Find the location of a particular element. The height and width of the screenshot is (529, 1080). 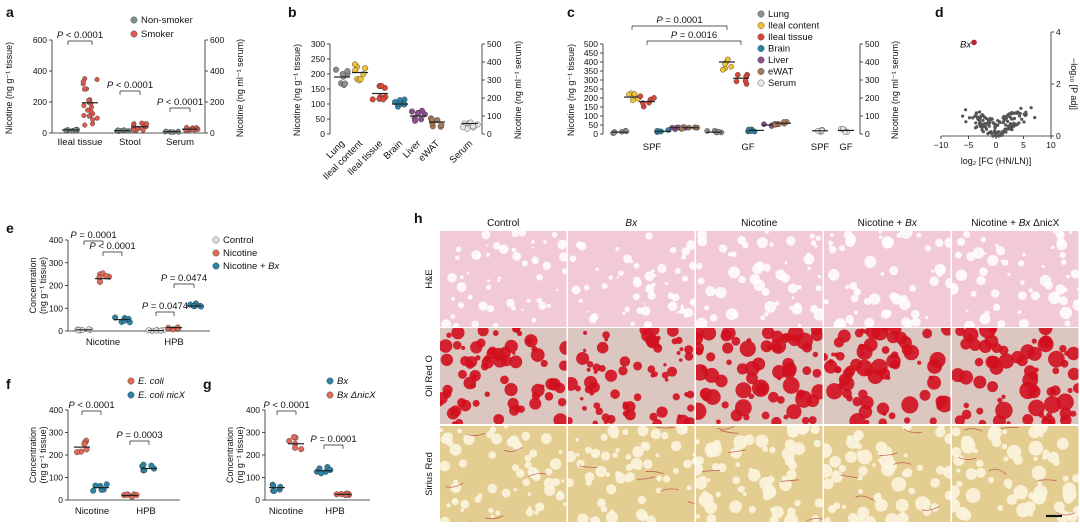

legend-label: Non-smoker is located at coordinates (167, 20).